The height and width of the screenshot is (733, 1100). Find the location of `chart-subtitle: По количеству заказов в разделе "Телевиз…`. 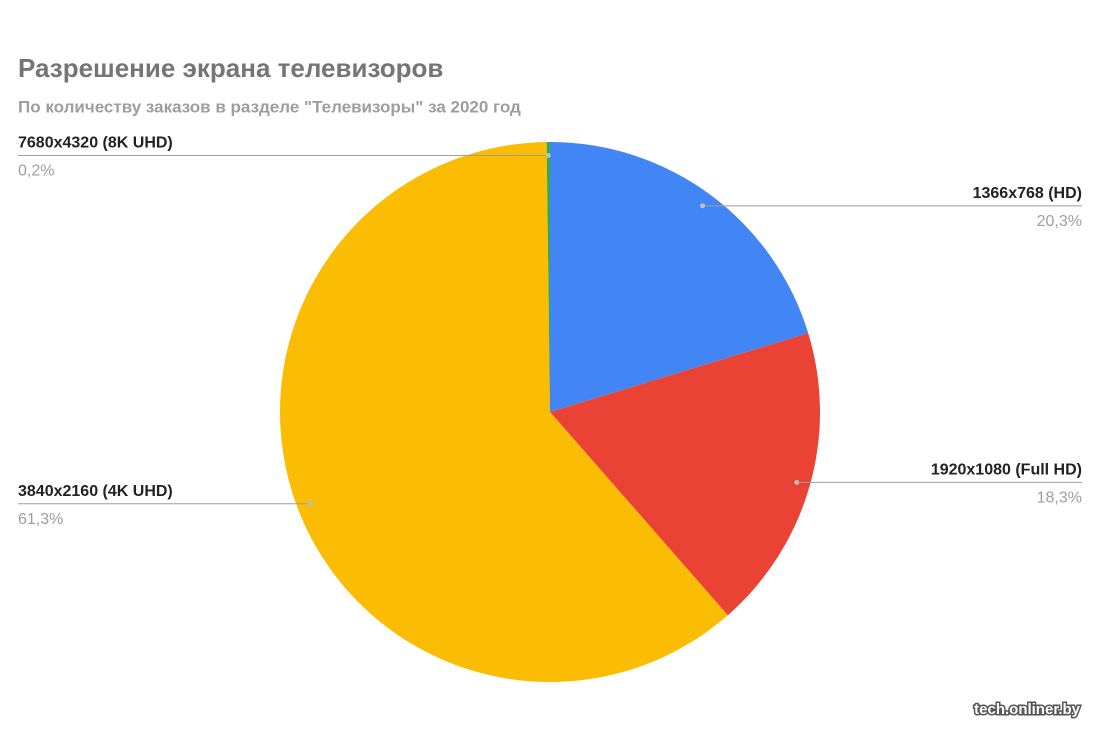

chart-subtitle: По количеству заказов в разделе "Телевиз… is located at coordinates (269, 106).